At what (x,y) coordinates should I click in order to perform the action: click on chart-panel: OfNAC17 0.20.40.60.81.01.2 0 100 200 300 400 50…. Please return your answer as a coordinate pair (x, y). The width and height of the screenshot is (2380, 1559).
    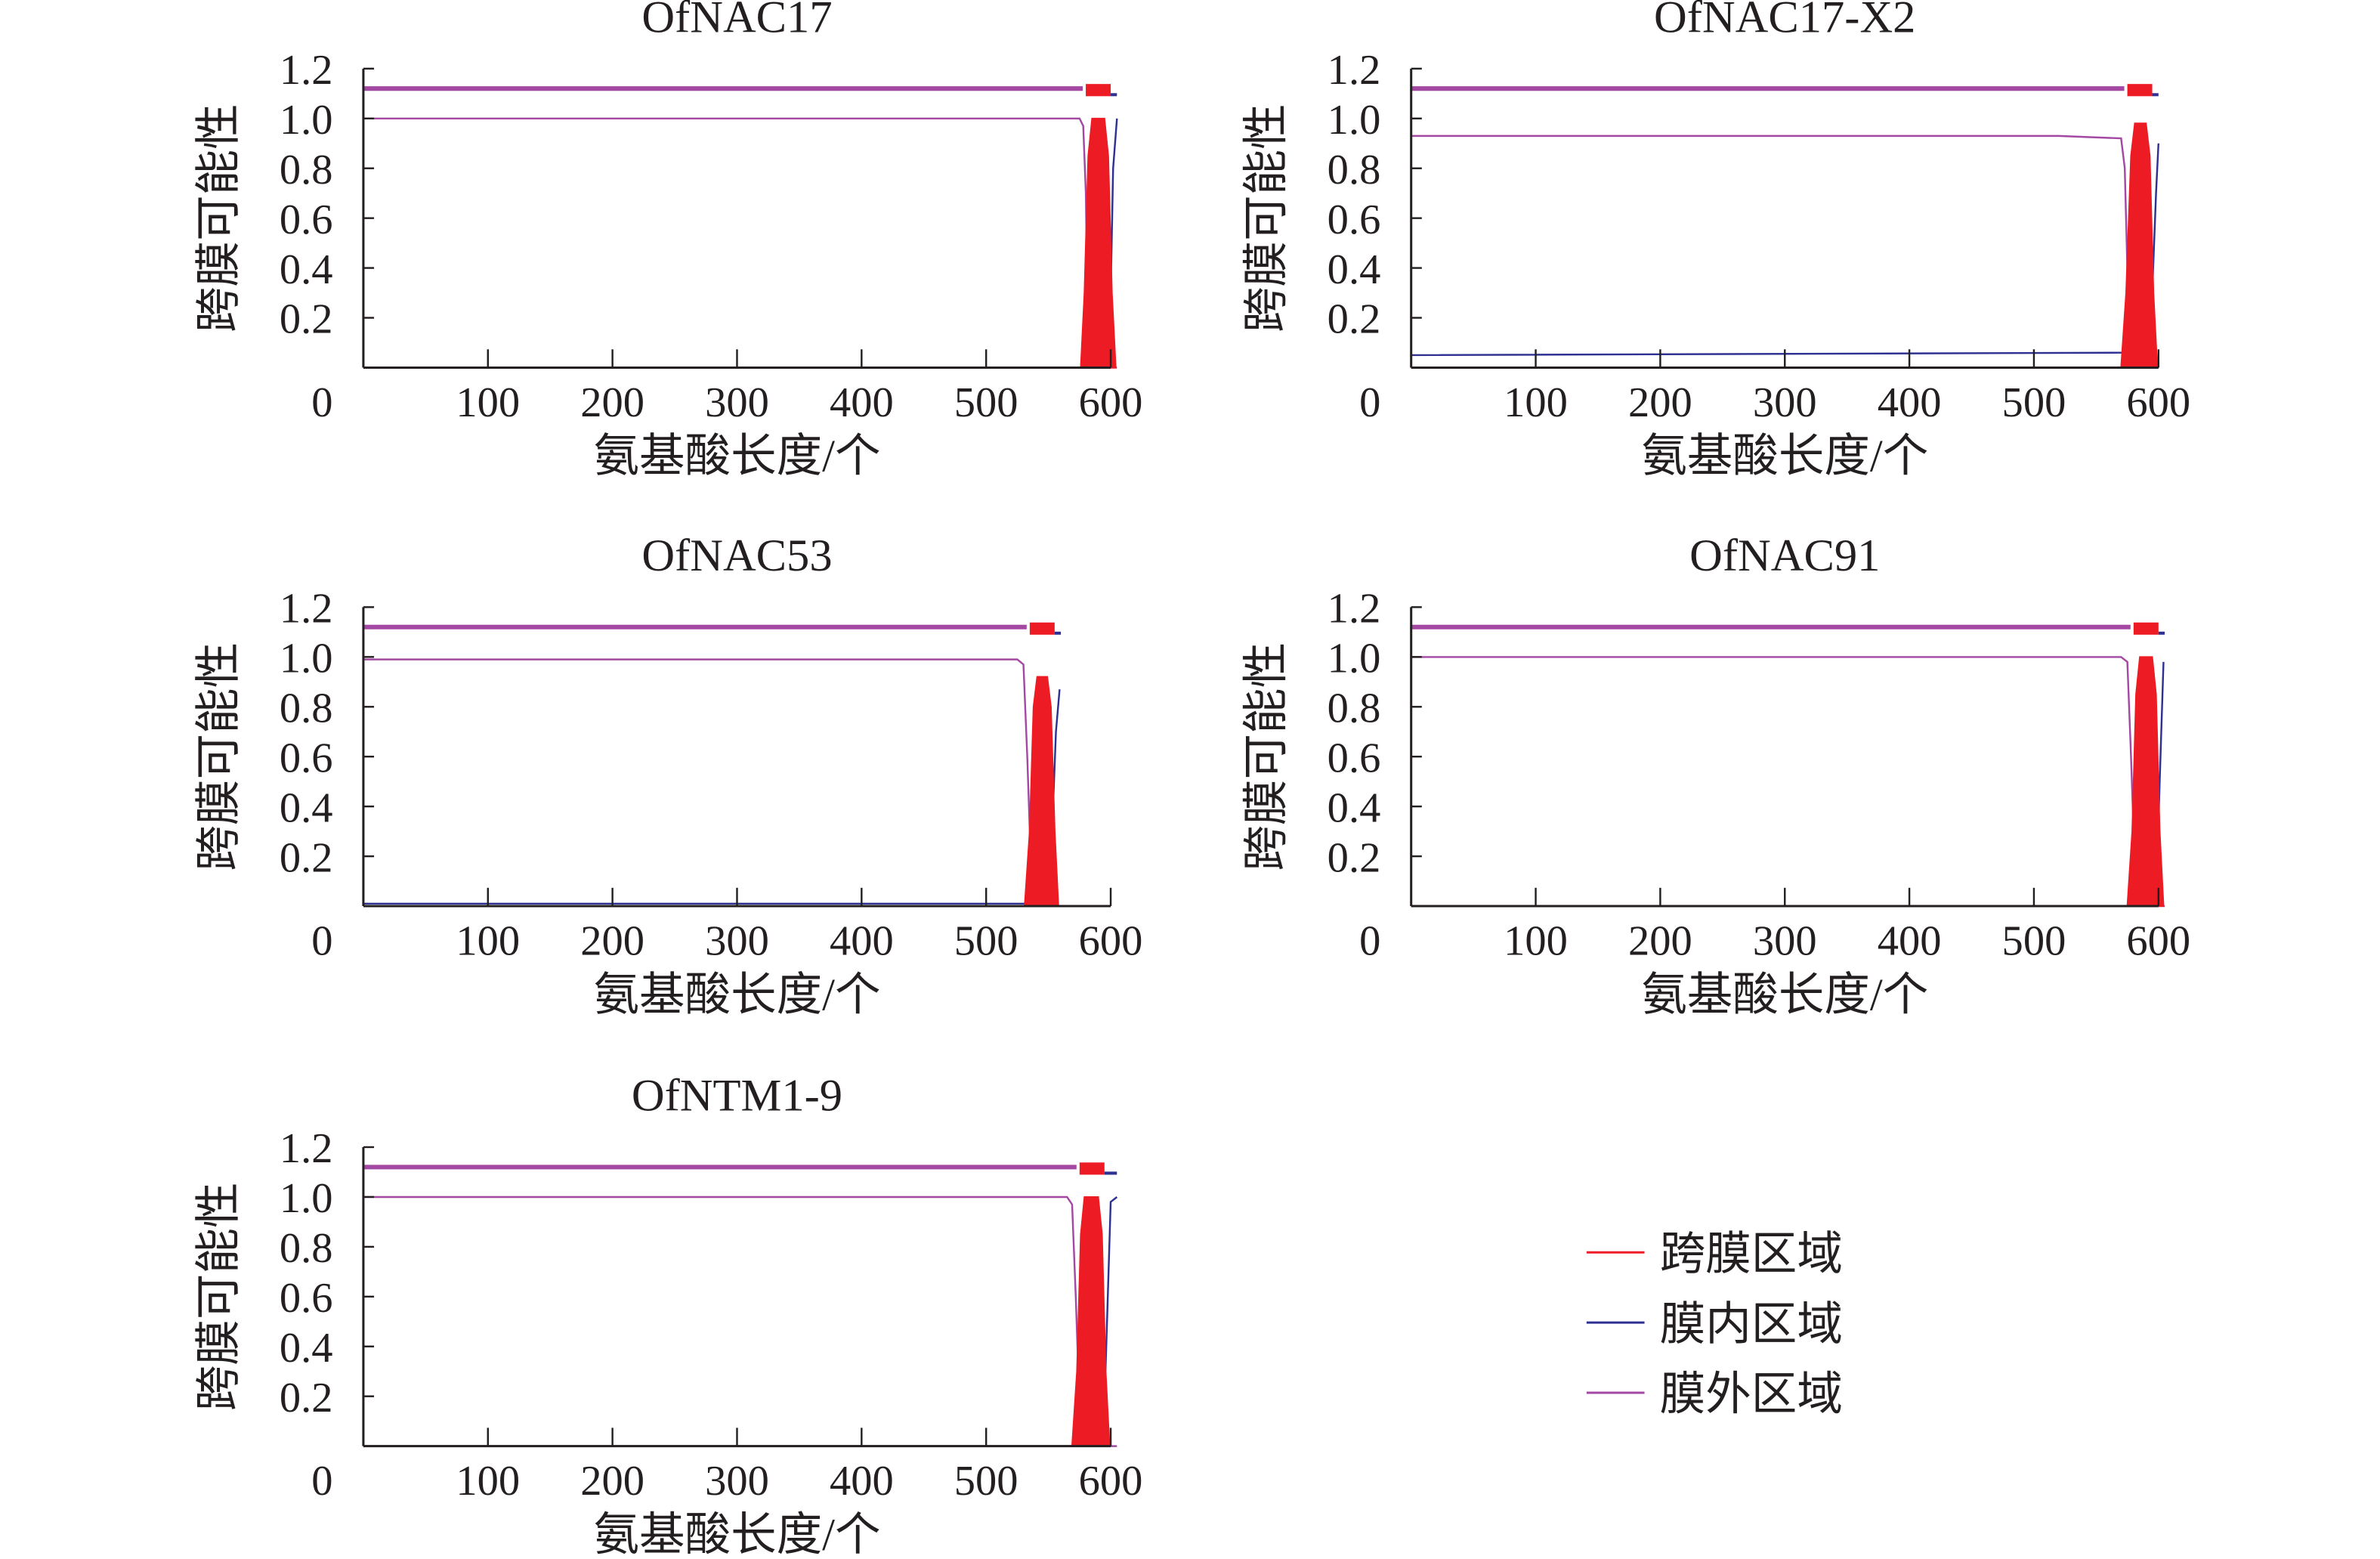
    Looking at the image, I should click on (667, 241).